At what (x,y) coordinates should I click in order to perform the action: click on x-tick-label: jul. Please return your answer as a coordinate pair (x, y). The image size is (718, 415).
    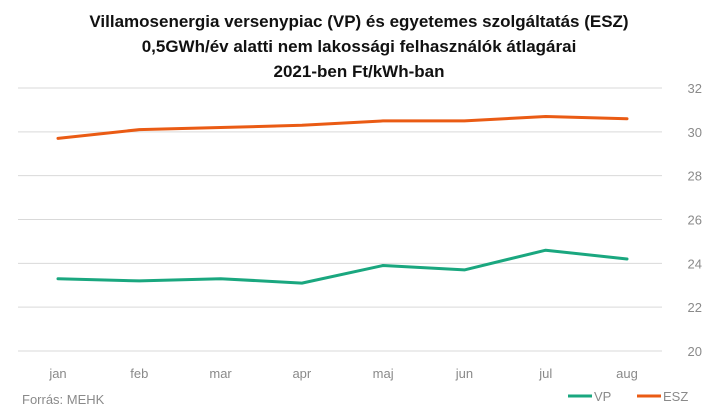
    Looking at the image, I should click on (545, 373).